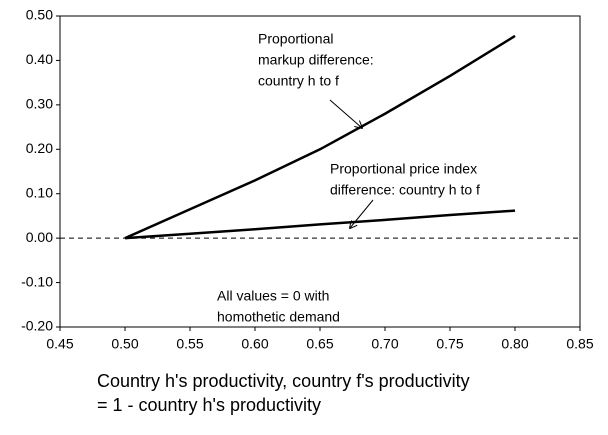  I want to click on x-tick-label: 0.75, so click(449, 344).